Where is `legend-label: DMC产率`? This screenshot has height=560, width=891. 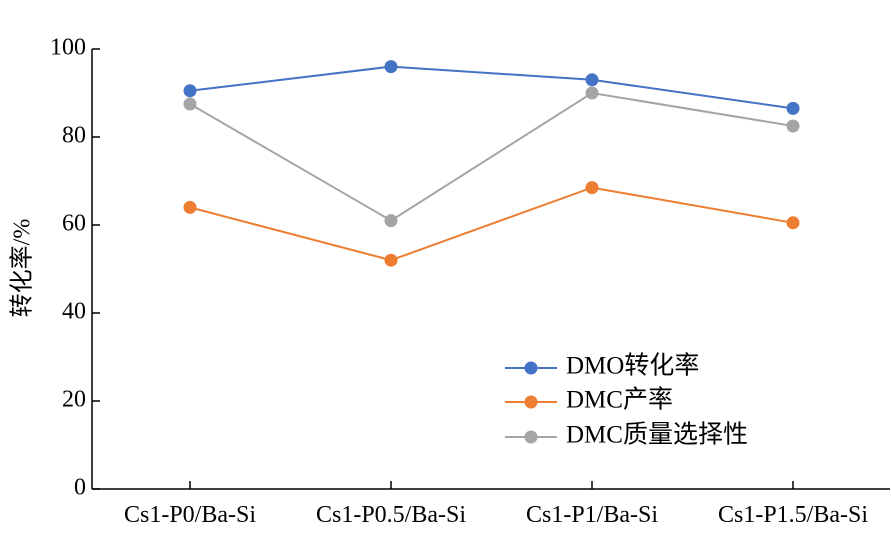 legend-label: DMC产率 is located at coordinates (619, 400).